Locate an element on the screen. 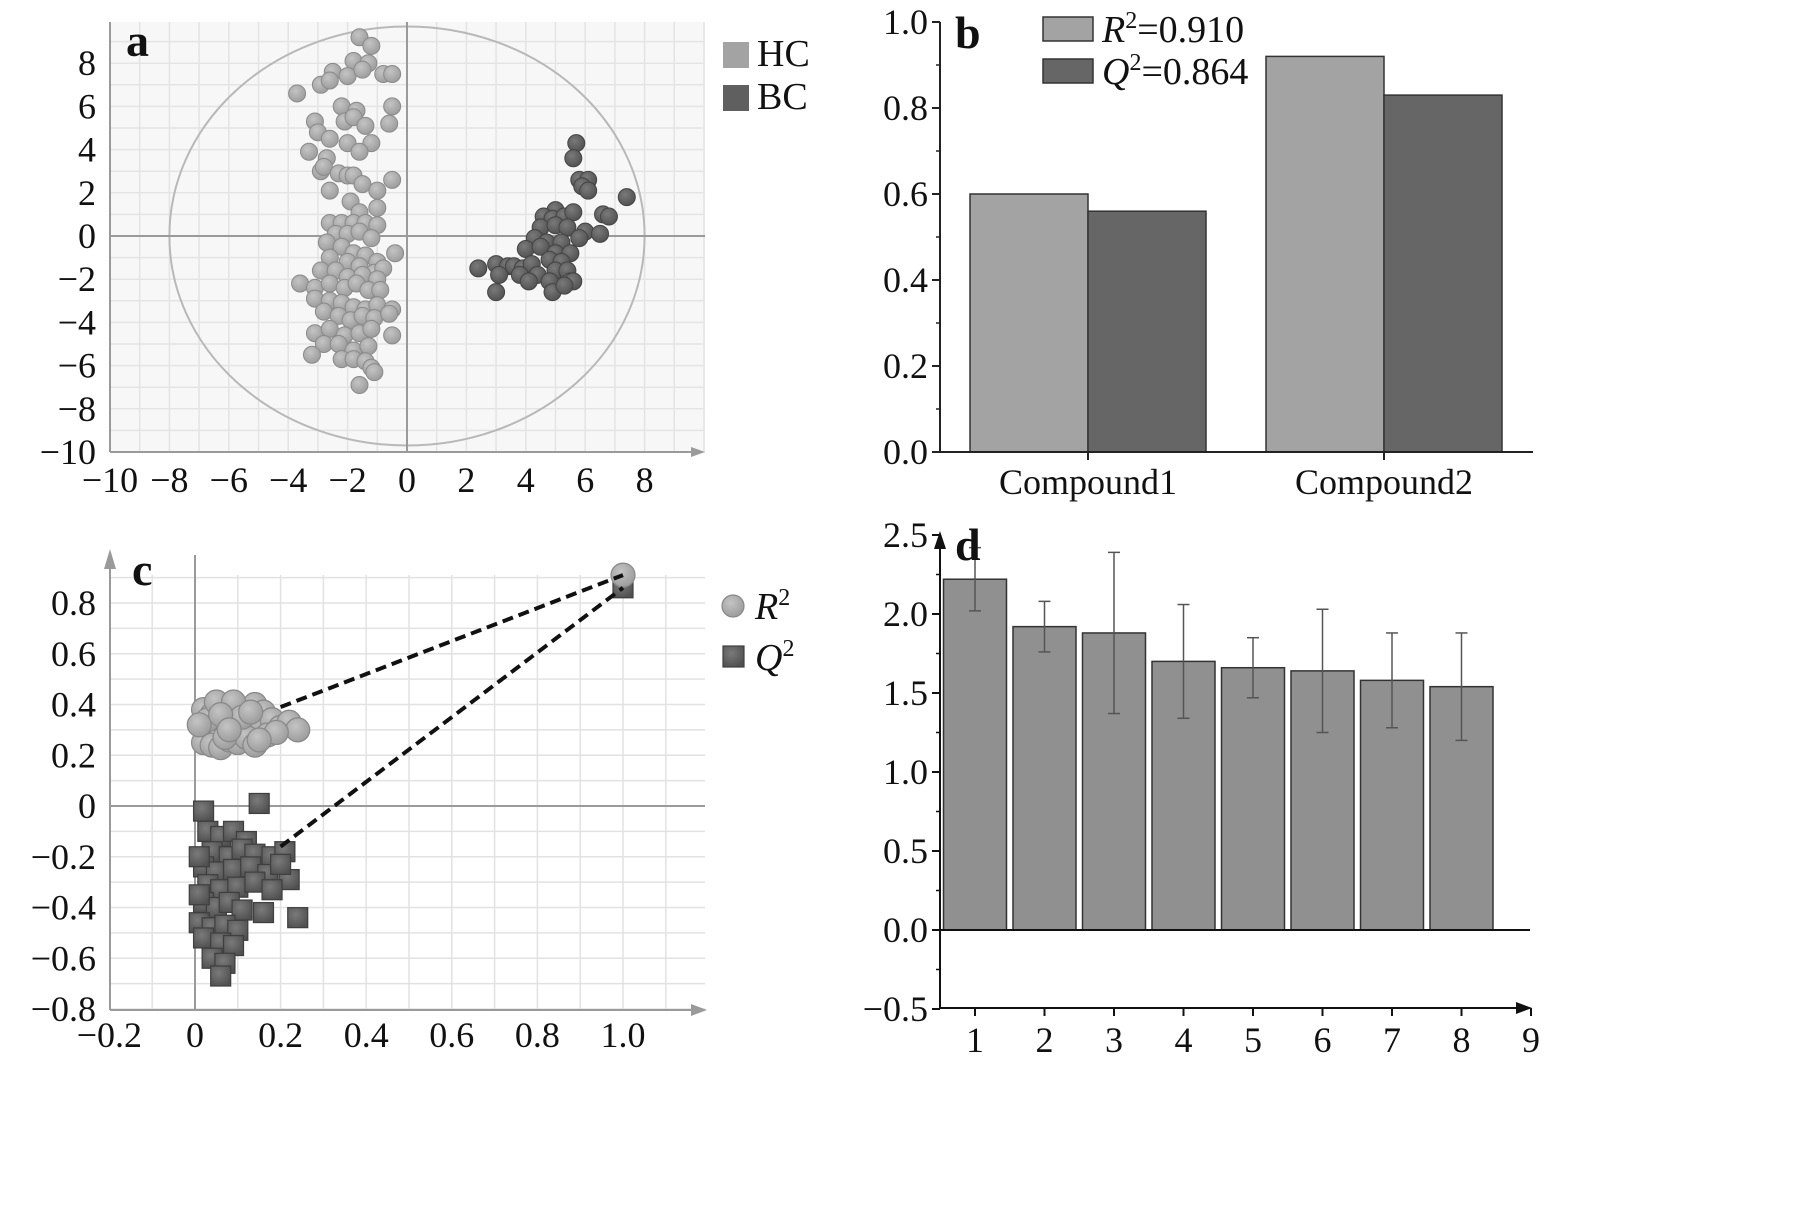 The height and width of the screenshot is (1228, 1819). y-tick-label: −8 is located at coordinates (77, 409).